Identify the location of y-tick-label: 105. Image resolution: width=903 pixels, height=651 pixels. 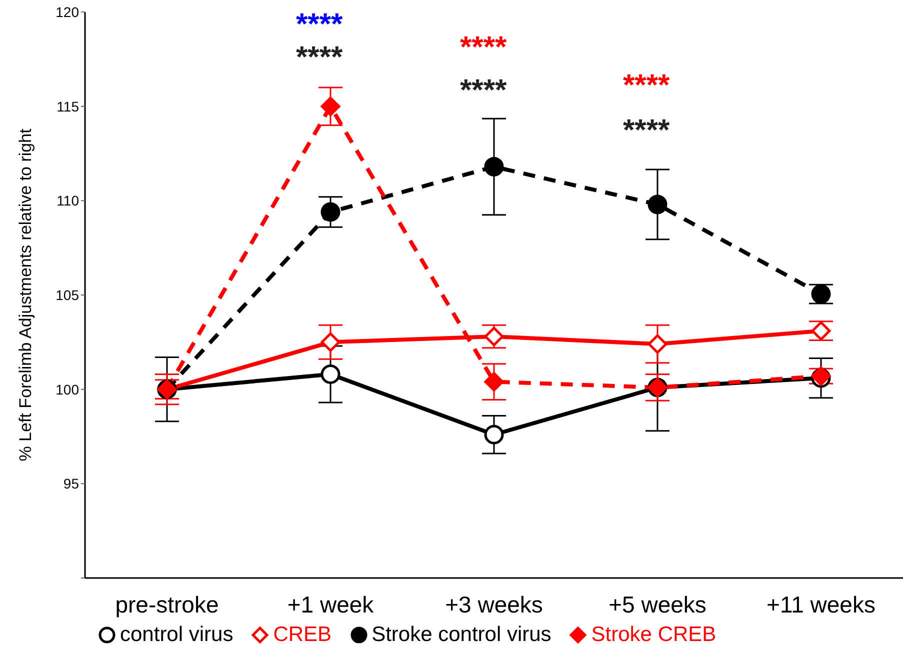
(68, 294).